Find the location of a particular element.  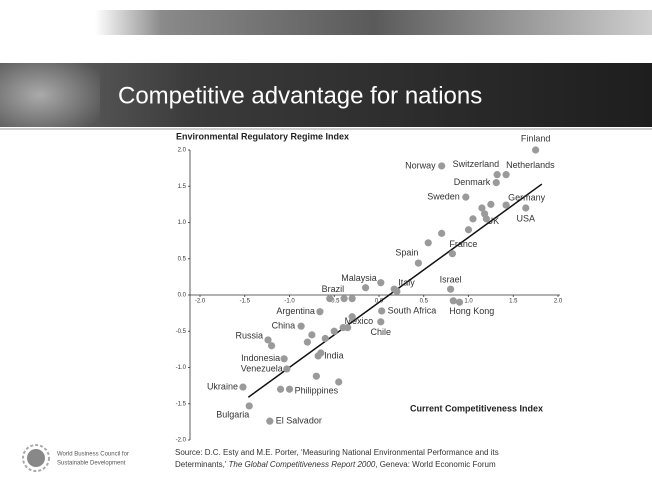

y-tick-label: 0.5 is located at coordinates (182, 259).